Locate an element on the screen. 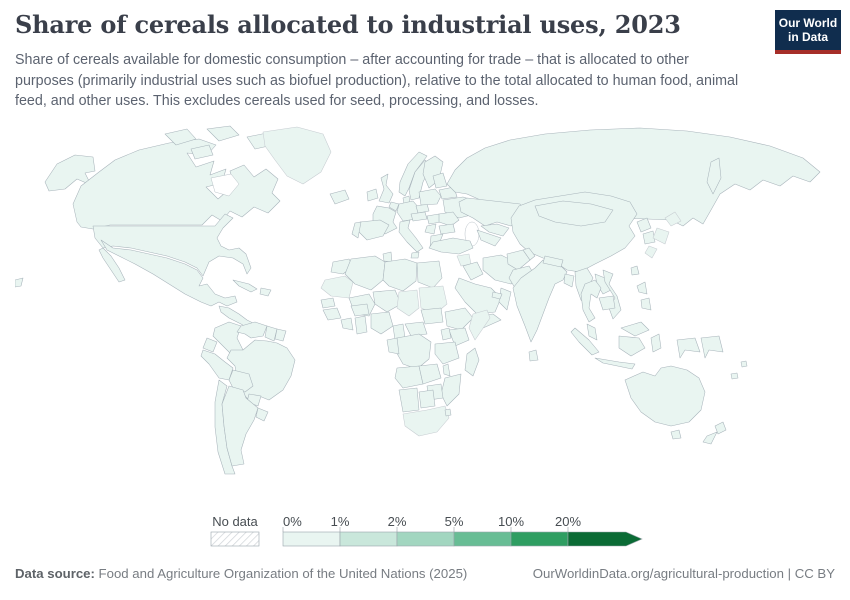 The image size is (850, 600). country-poland is located at coordinates (430, 197).